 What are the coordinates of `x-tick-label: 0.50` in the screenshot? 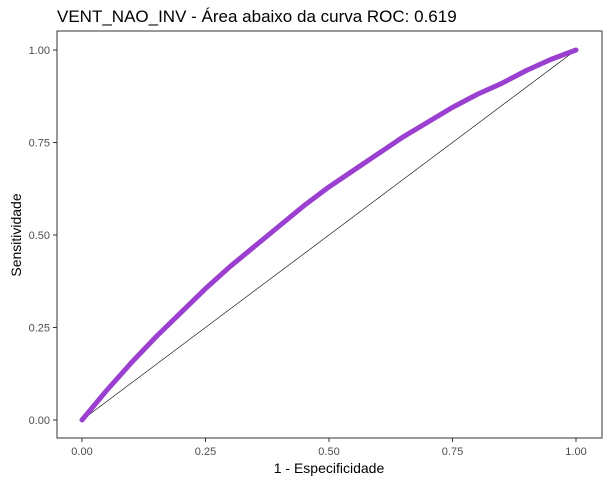 It's located at (328, 452).